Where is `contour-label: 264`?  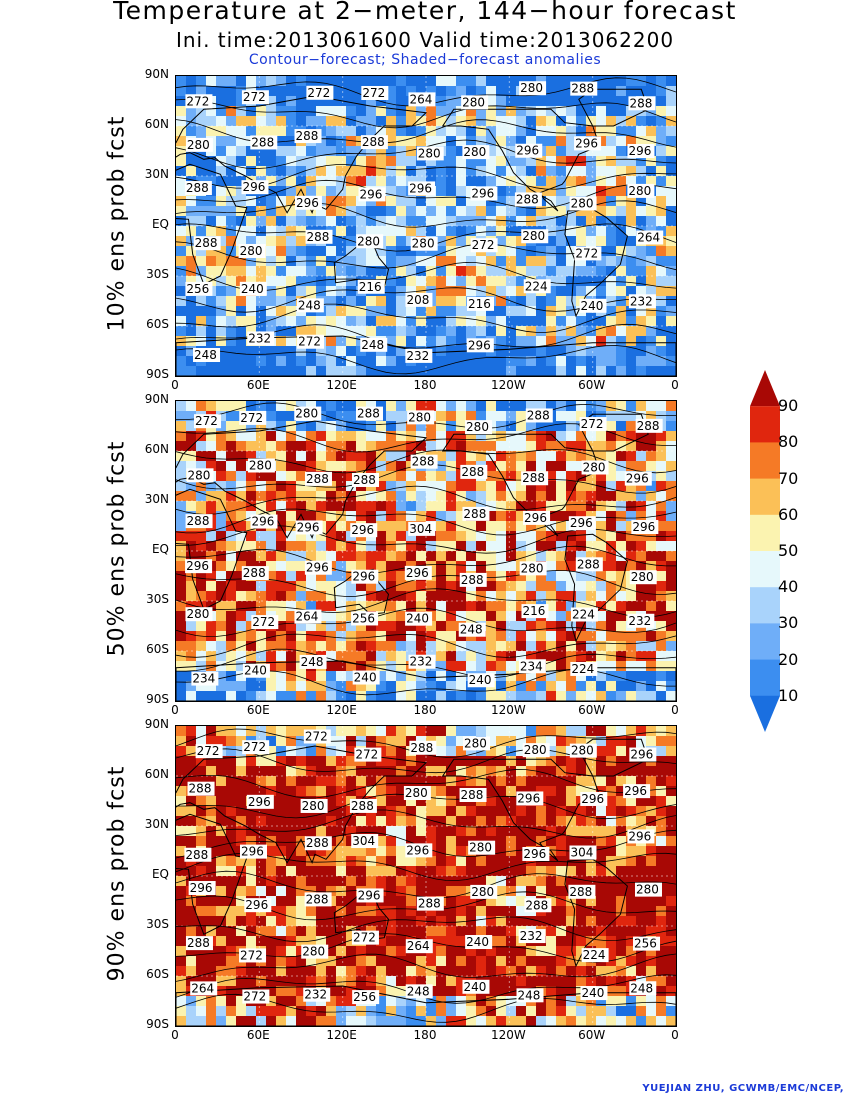 contour-label: 264 is located at coordinates (419, 946).